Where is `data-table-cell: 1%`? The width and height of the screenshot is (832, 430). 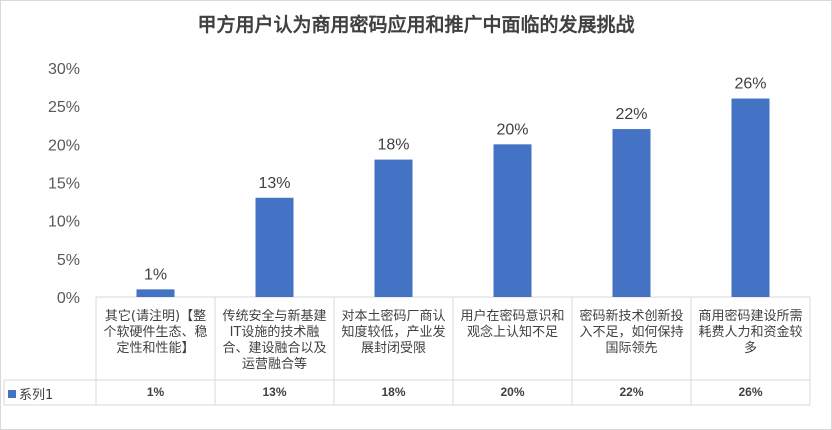
data-table-cell: 1% is located at coordinates (155, 392).